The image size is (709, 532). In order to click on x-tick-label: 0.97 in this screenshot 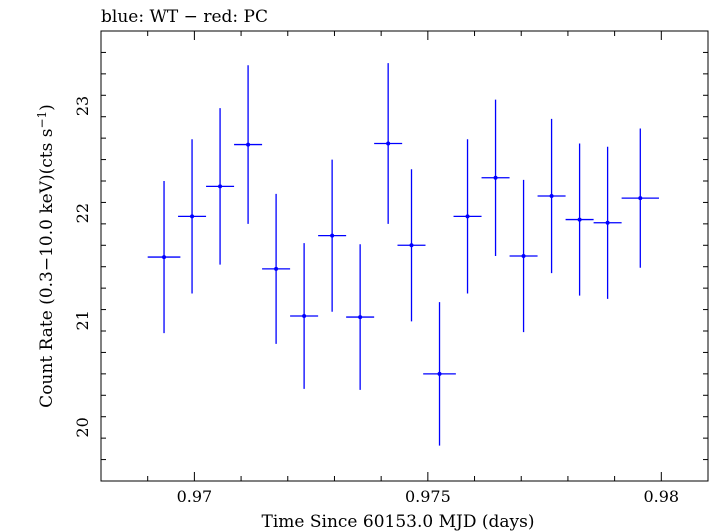, I will do `click(195, 496)`.